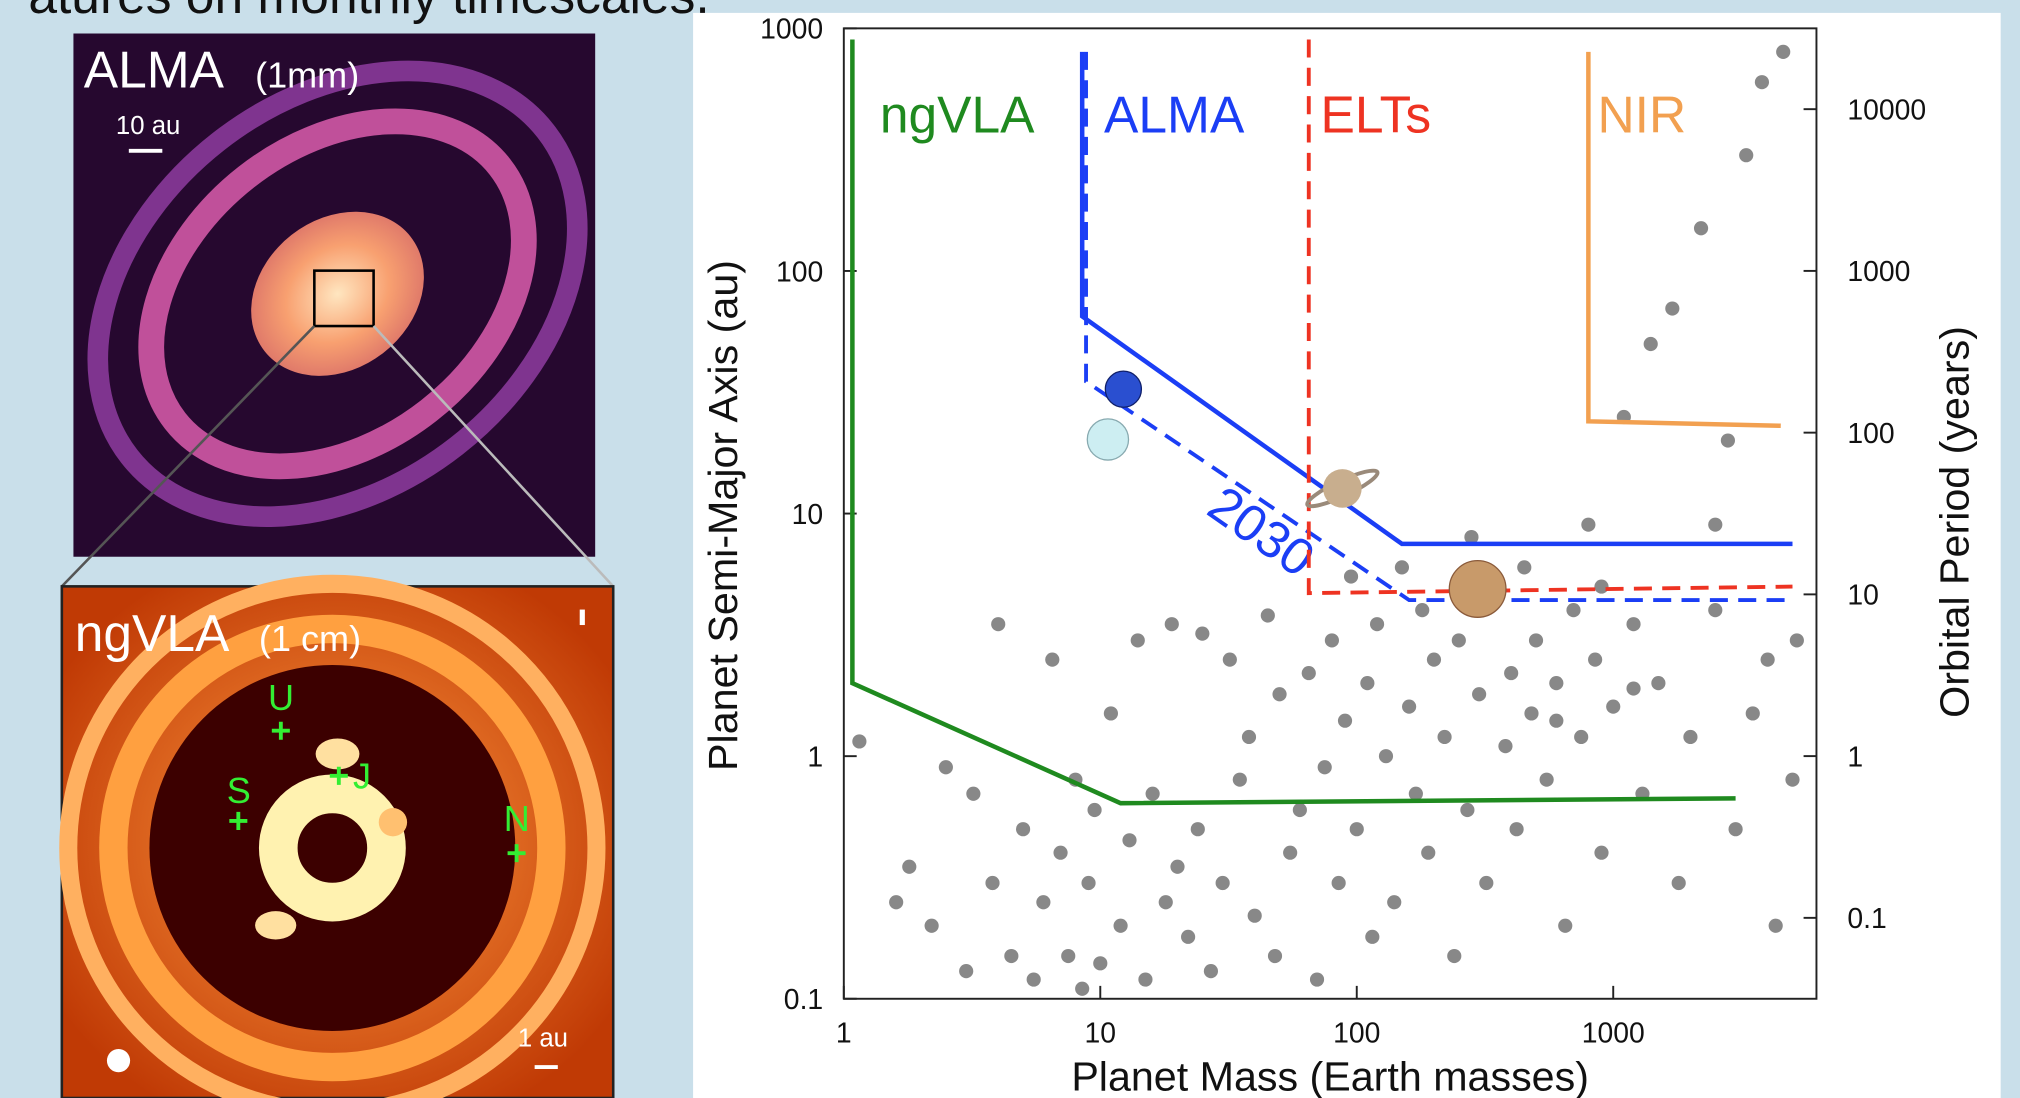 This screenshot has width=2020, height=1098. What do you see at coordinates (803, 1000) in the screenshot?
I see `y-tick-label: 0.1` at bounding box center [803, 1000].